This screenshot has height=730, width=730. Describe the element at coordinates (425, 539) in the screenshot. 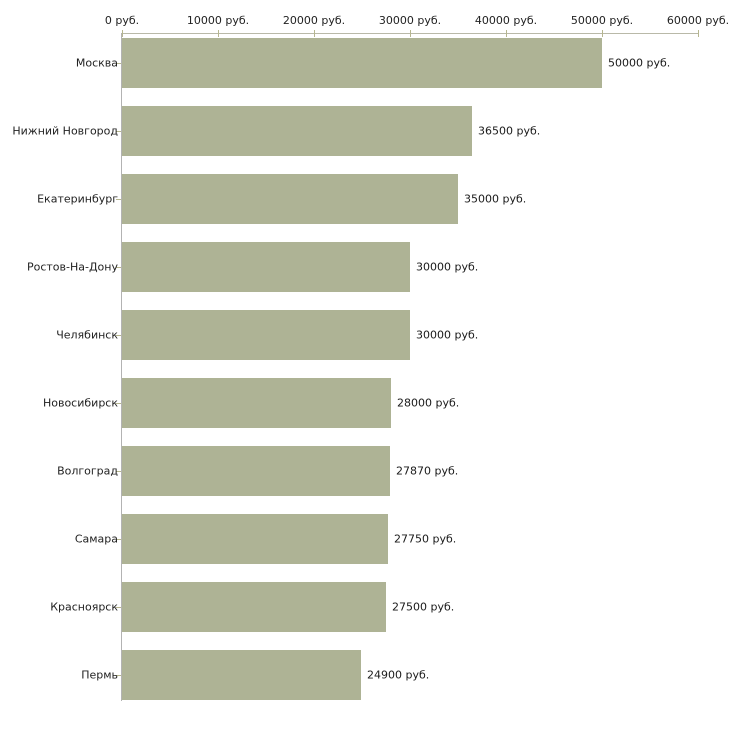

I see `bar-value-label: 27750 руб.` at that location.